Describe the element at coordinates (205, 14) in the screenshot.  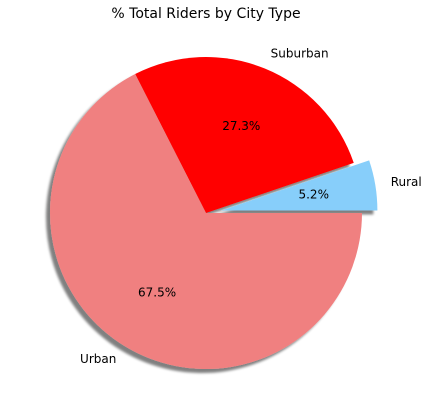
I see `chart-title: % Total Riders by City Type` at that location.